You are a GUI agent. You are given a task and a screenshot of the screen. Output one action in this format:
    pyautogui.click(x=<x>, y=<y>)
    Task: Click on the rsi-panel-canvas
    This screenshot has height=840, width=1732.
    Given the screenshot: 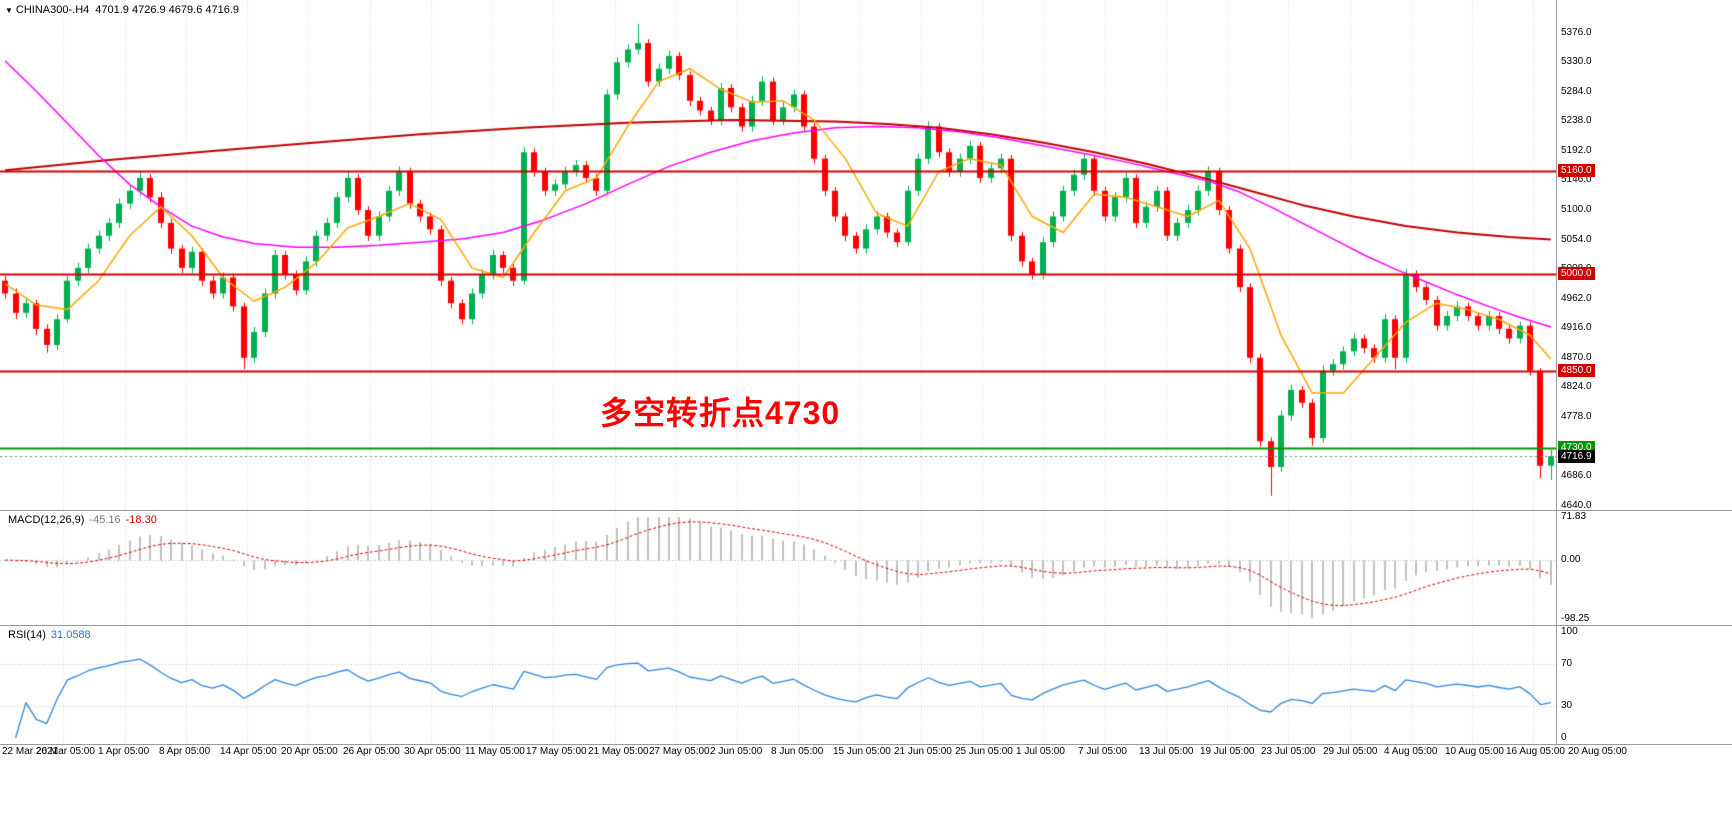 What is the action you would take?
    pyautogui.click(x=778, y=685)
    